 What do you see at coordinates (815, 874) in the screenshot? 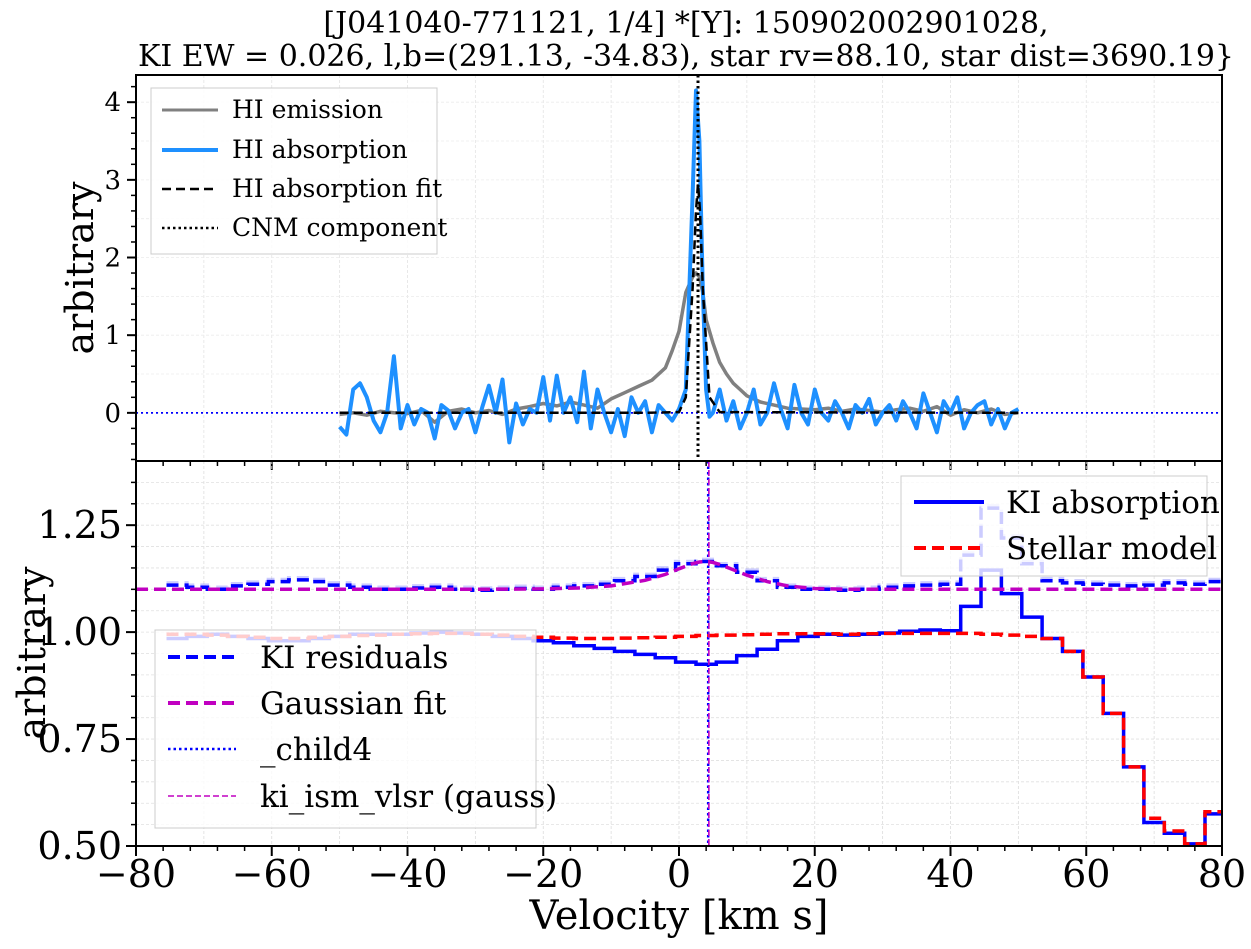
I see `x-tick-label: 20` at bounding box center [815, 874].